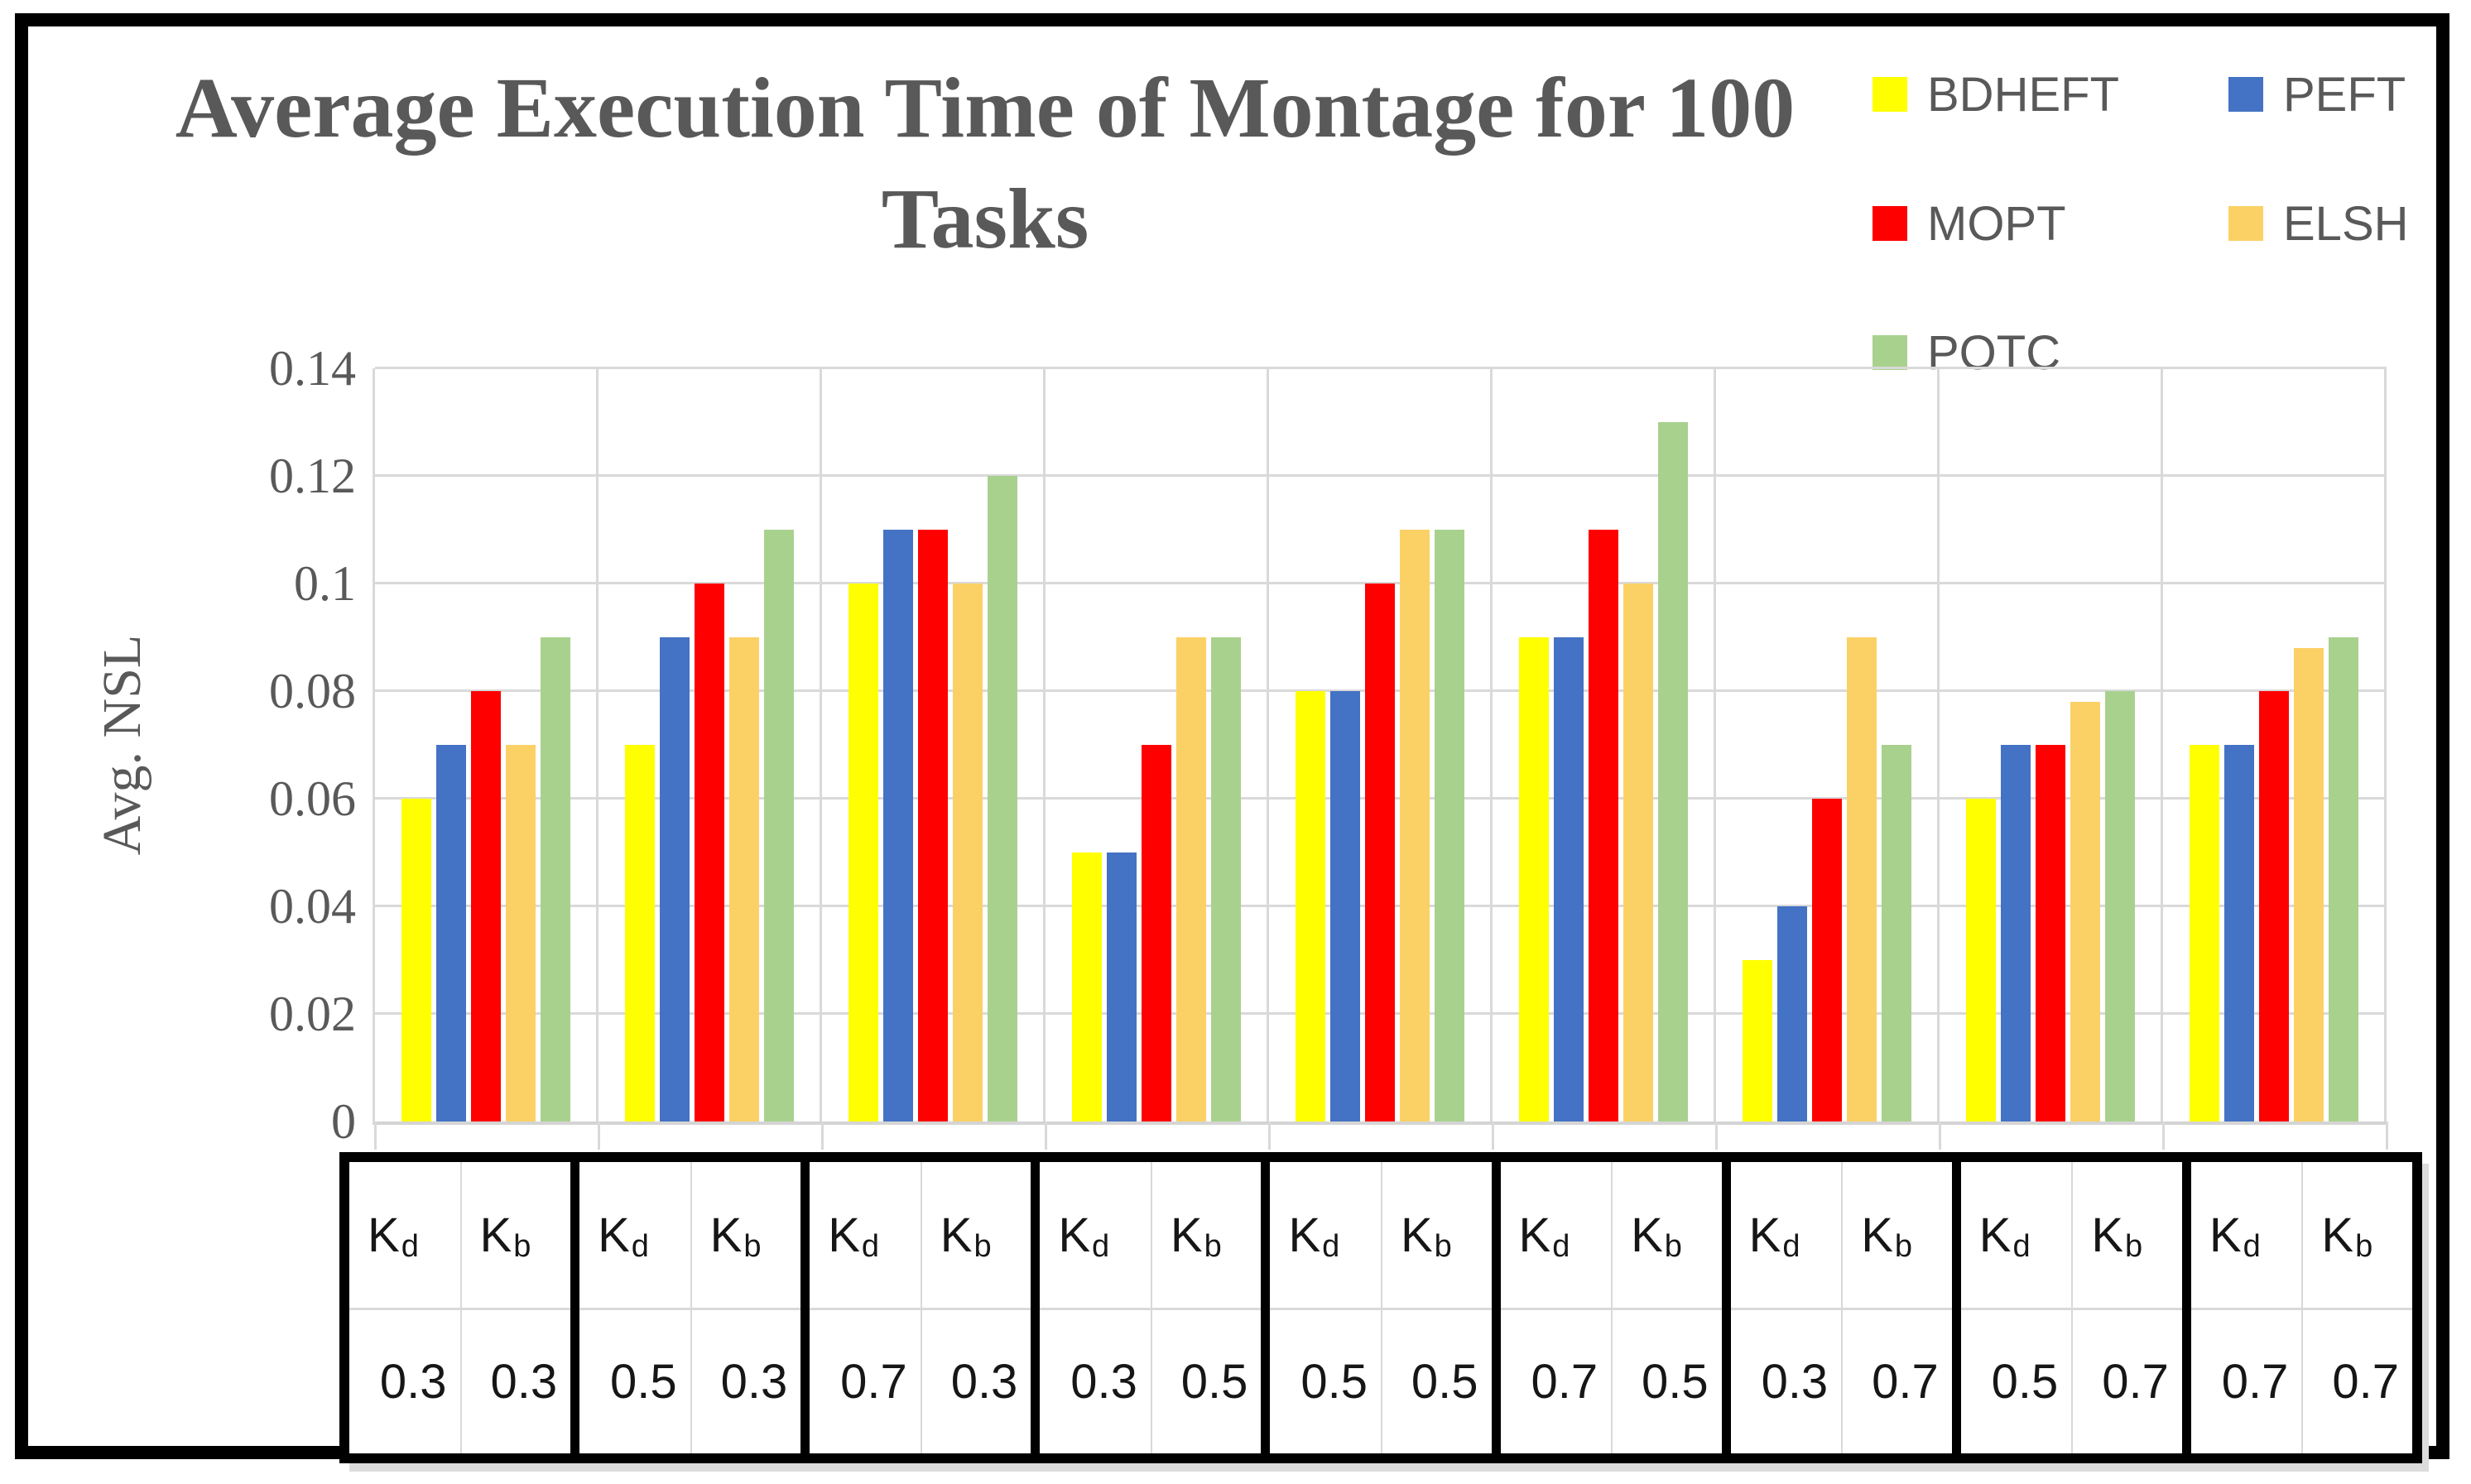 The width and height of the screenshot is (2471, 1484). What do you see at coordinates (1156, 933) in the screenshot?
I see `bar-mopt-g4` at bounding box center [1156, 933].